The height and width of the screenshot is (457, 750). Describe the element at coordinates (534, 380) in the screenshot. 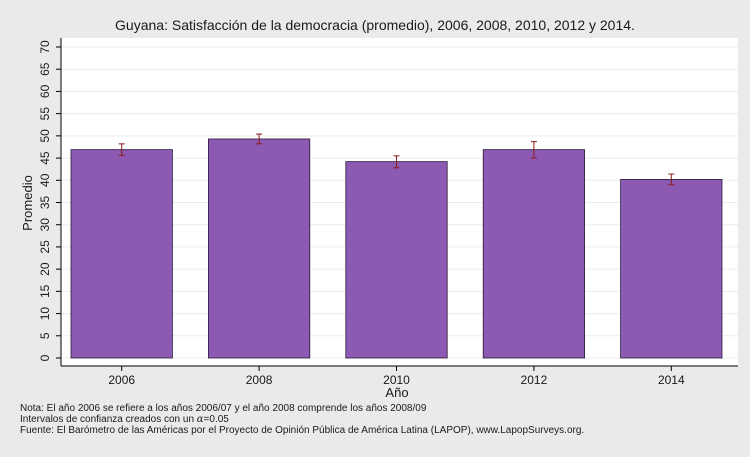

I see `x-tick-label-2012: 2012` at that location.